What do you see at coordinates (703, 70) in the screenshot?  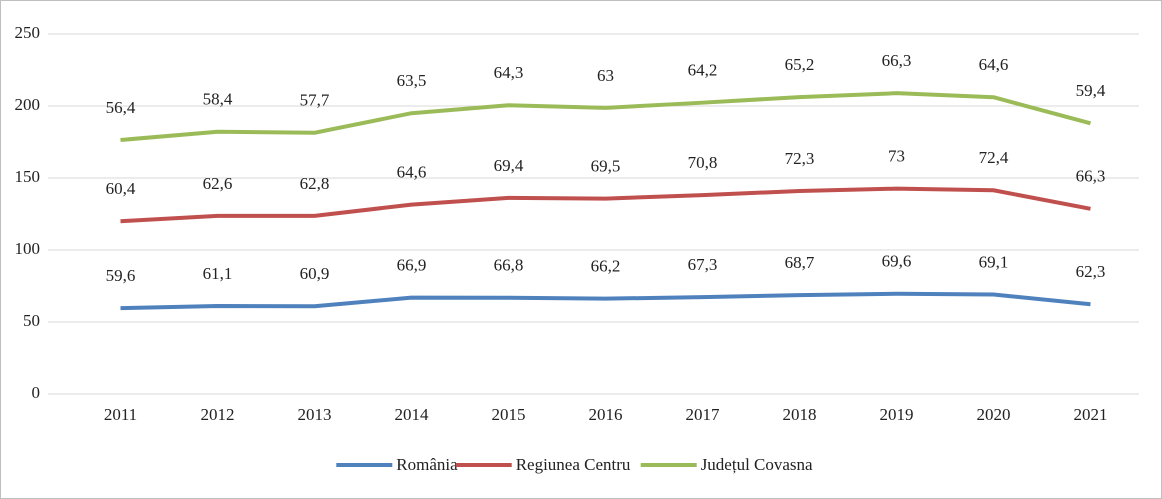 I see `data-label: 64,2` at bounding box center [703, 70].